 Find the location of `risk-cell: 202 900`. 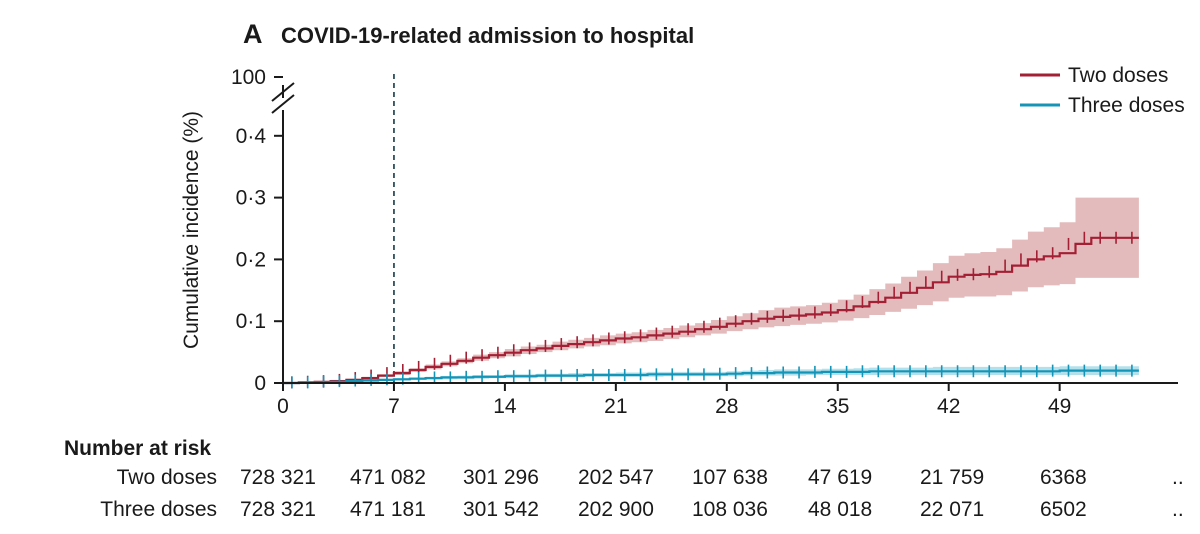

risk-cell: 202 900 is located at coordinates (616, 509).